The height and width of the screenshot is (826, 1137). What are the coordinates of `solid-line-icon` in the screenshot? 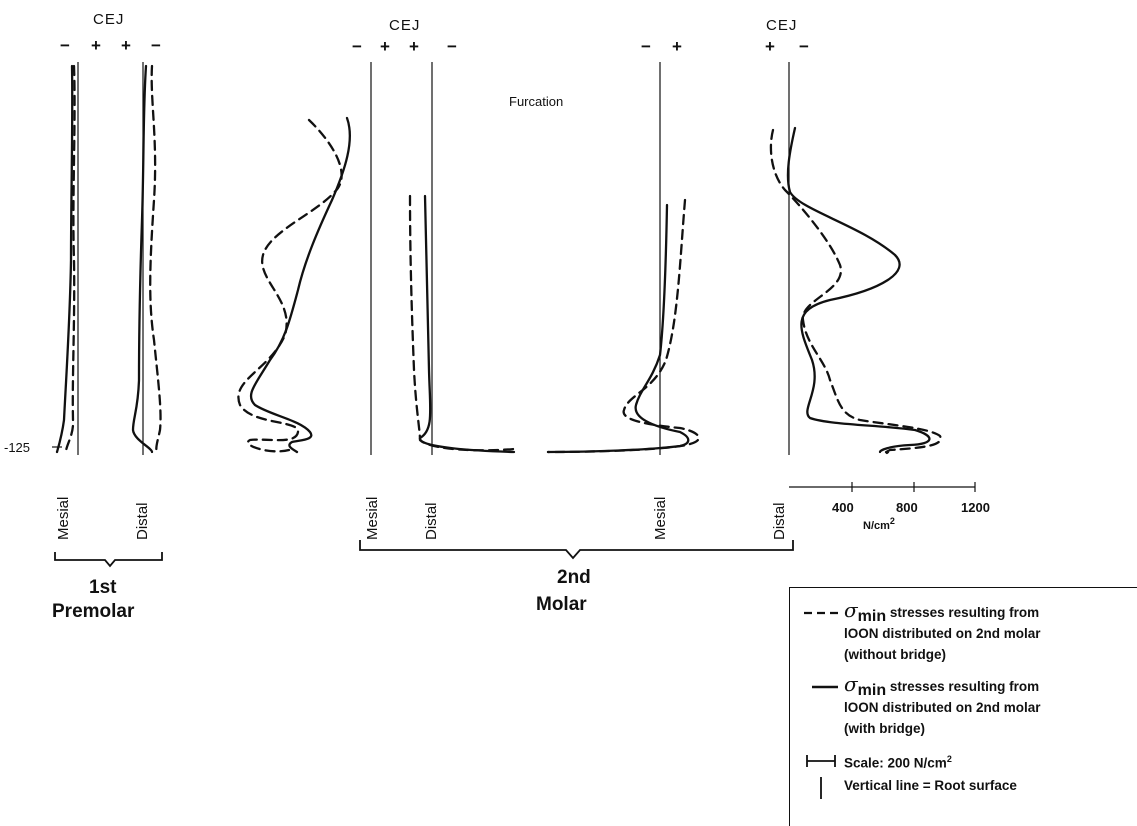 It's located at (822, 694).